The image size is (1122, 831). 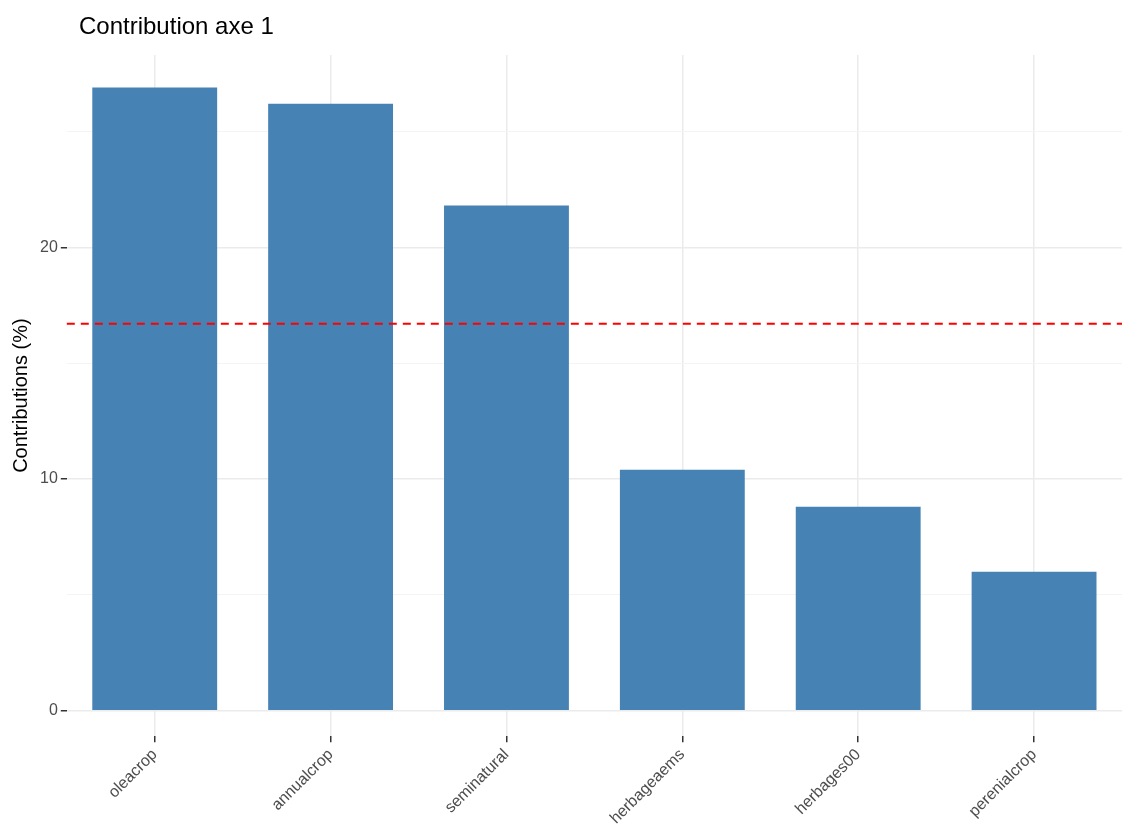 What do you see at coordinates (49, 246) in the screenshot?
I see `y-tick-label: 20` at bounding box center [49, 246].